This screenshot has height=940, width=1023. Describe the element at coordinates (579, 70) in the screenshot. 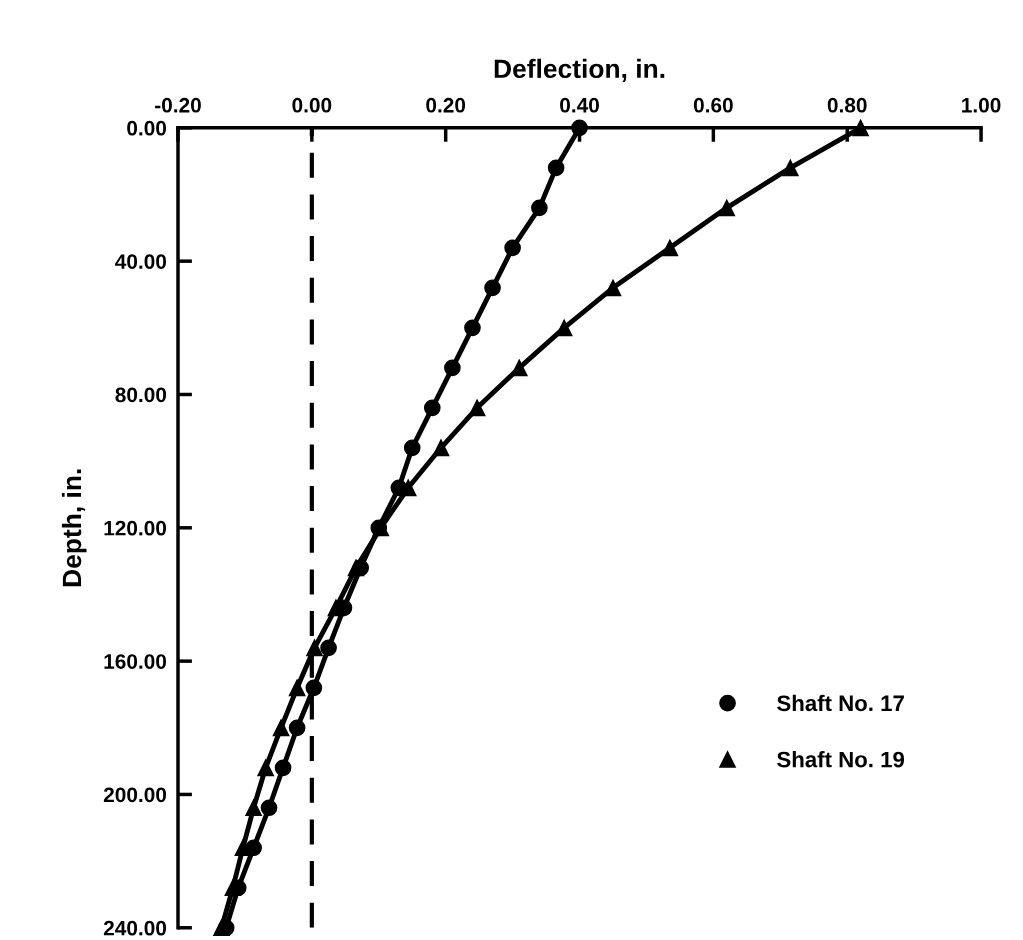

I see `x-axis-title: Deflection, in.` at that location.